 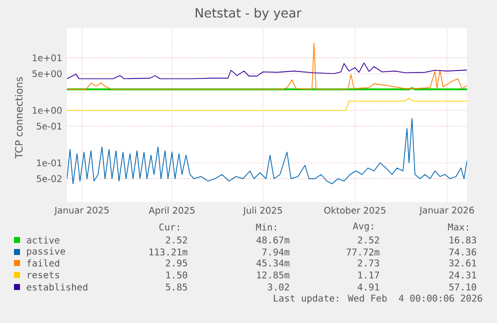 What do you see at coordinates (462, 287) in the screenshot?
I see `text: 57.10` at bounding box center [462, 287].